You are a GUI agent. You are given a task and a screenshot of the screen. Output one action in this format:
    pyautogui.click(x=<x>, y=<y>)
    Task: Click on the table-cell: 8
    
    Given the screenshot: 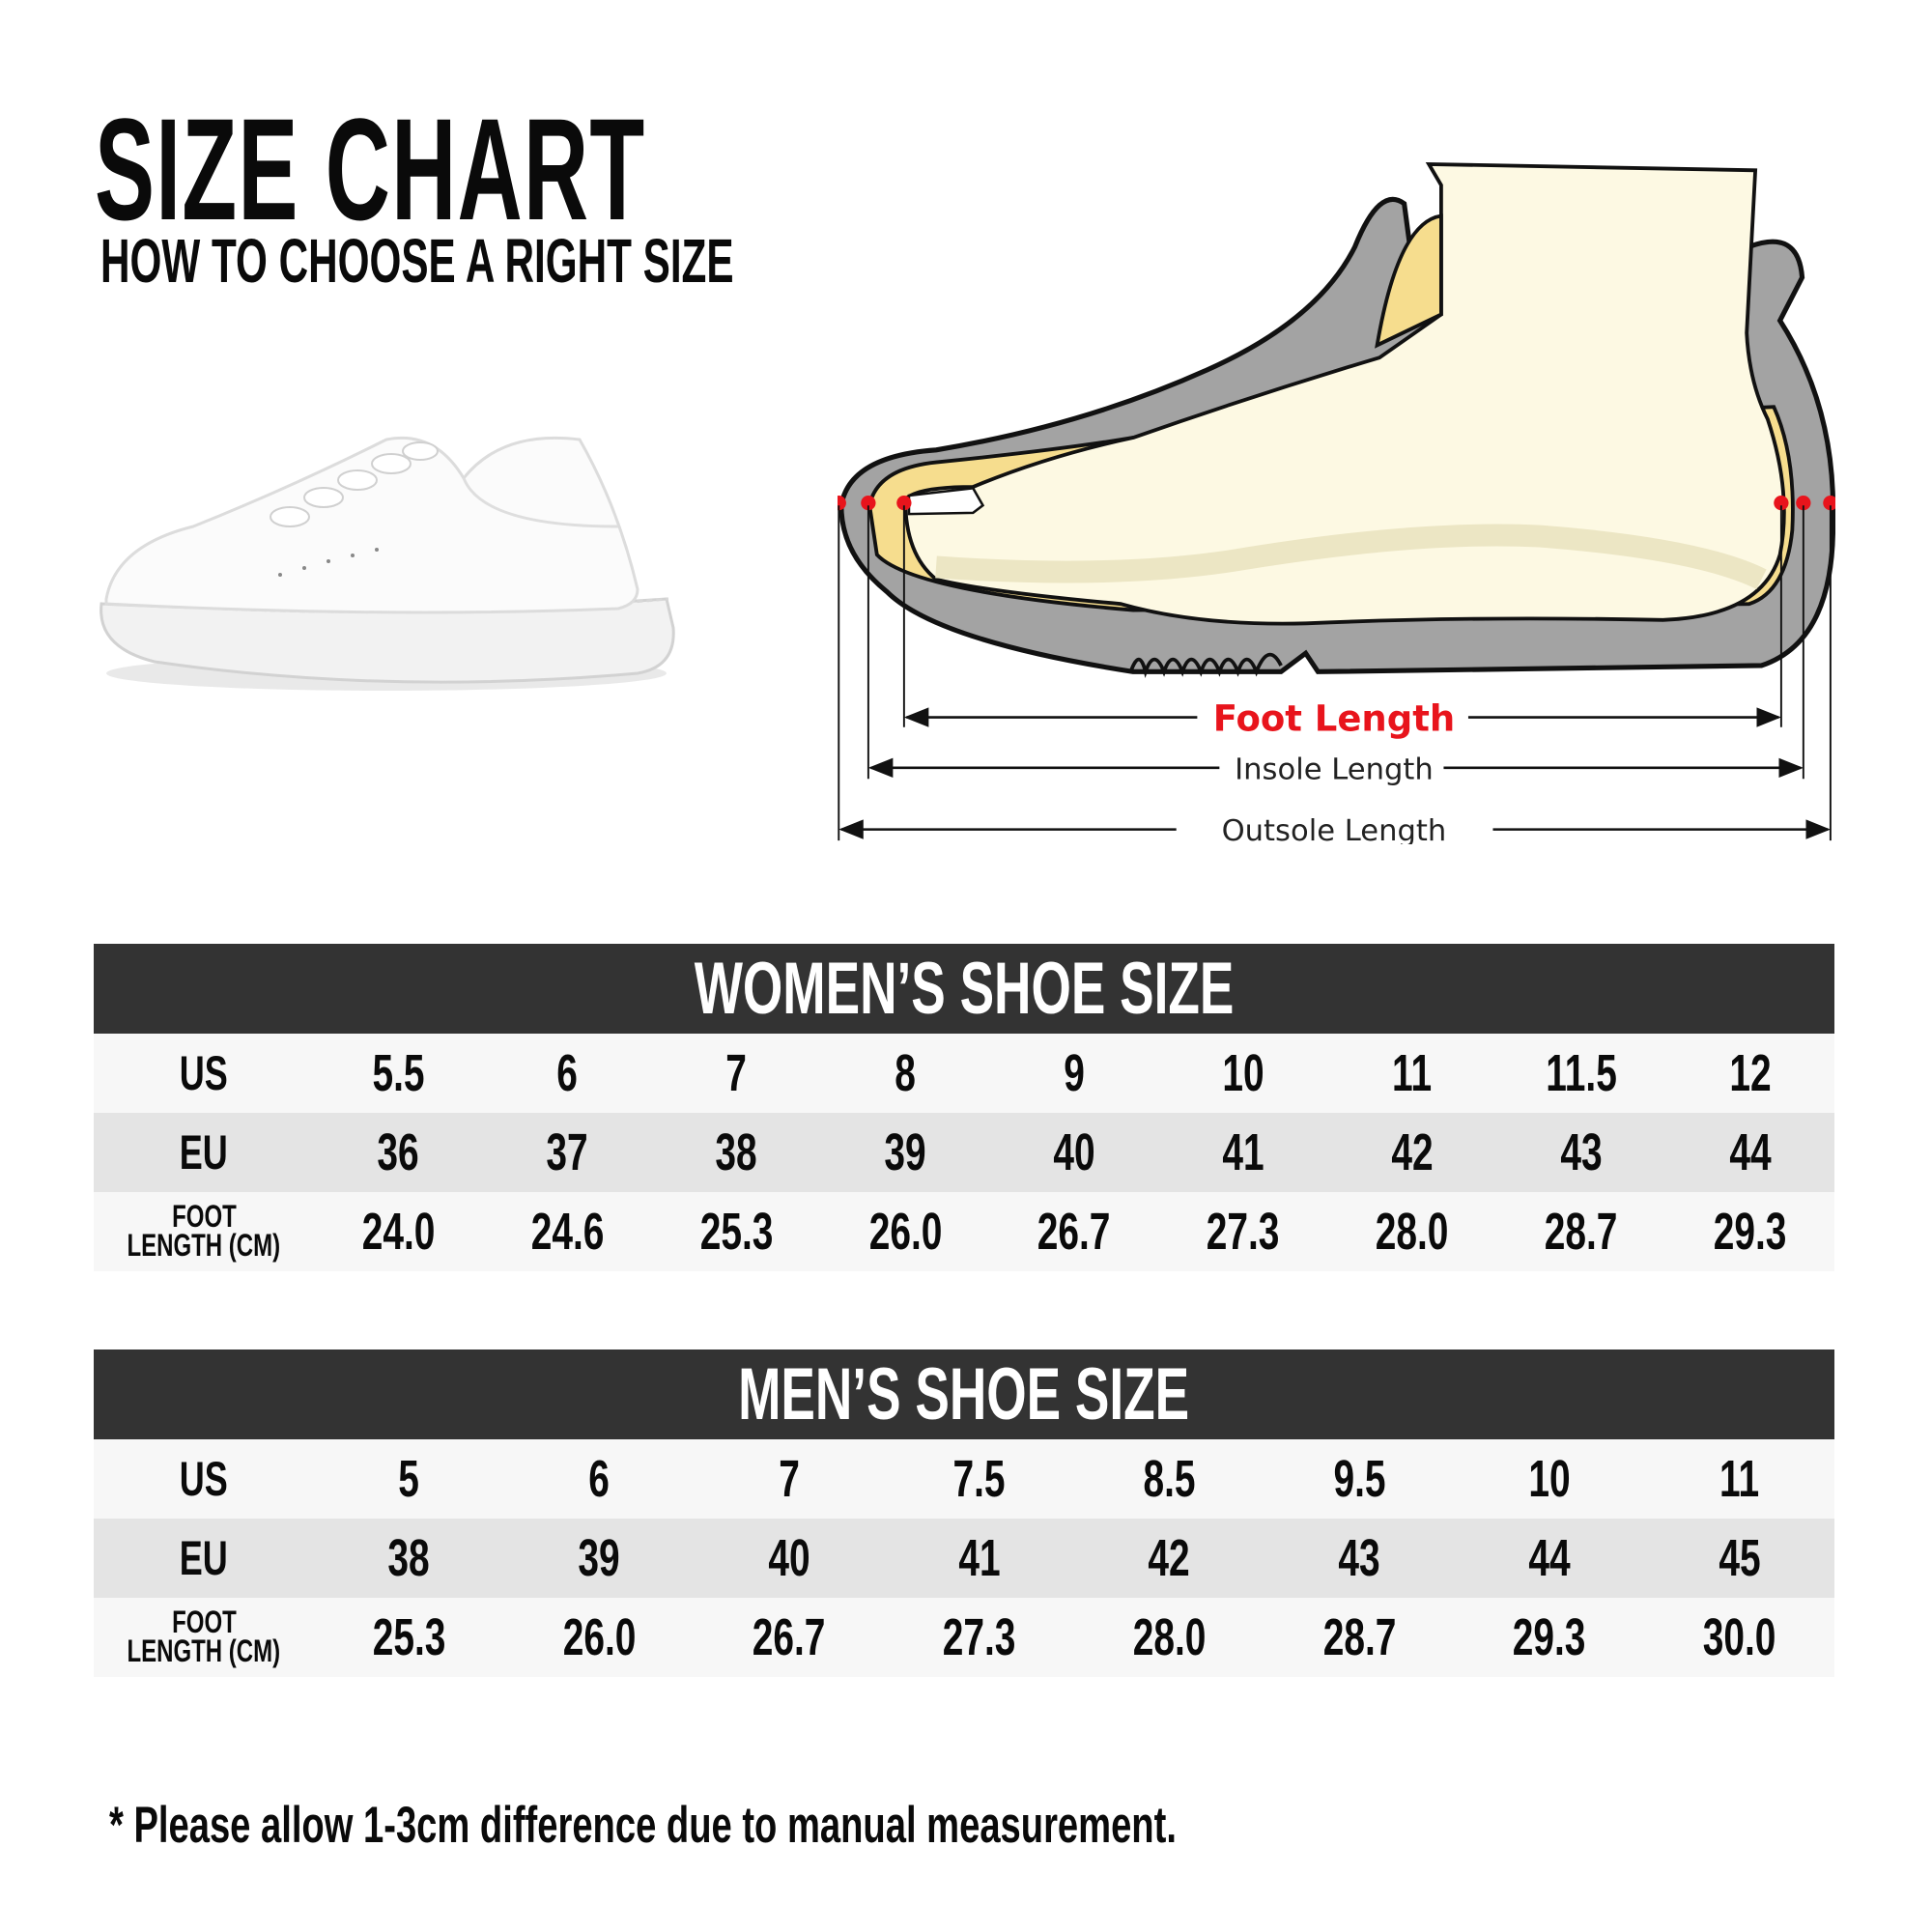 What is the action you would take?
    pyautogui.click(x=905, y=1073)
    